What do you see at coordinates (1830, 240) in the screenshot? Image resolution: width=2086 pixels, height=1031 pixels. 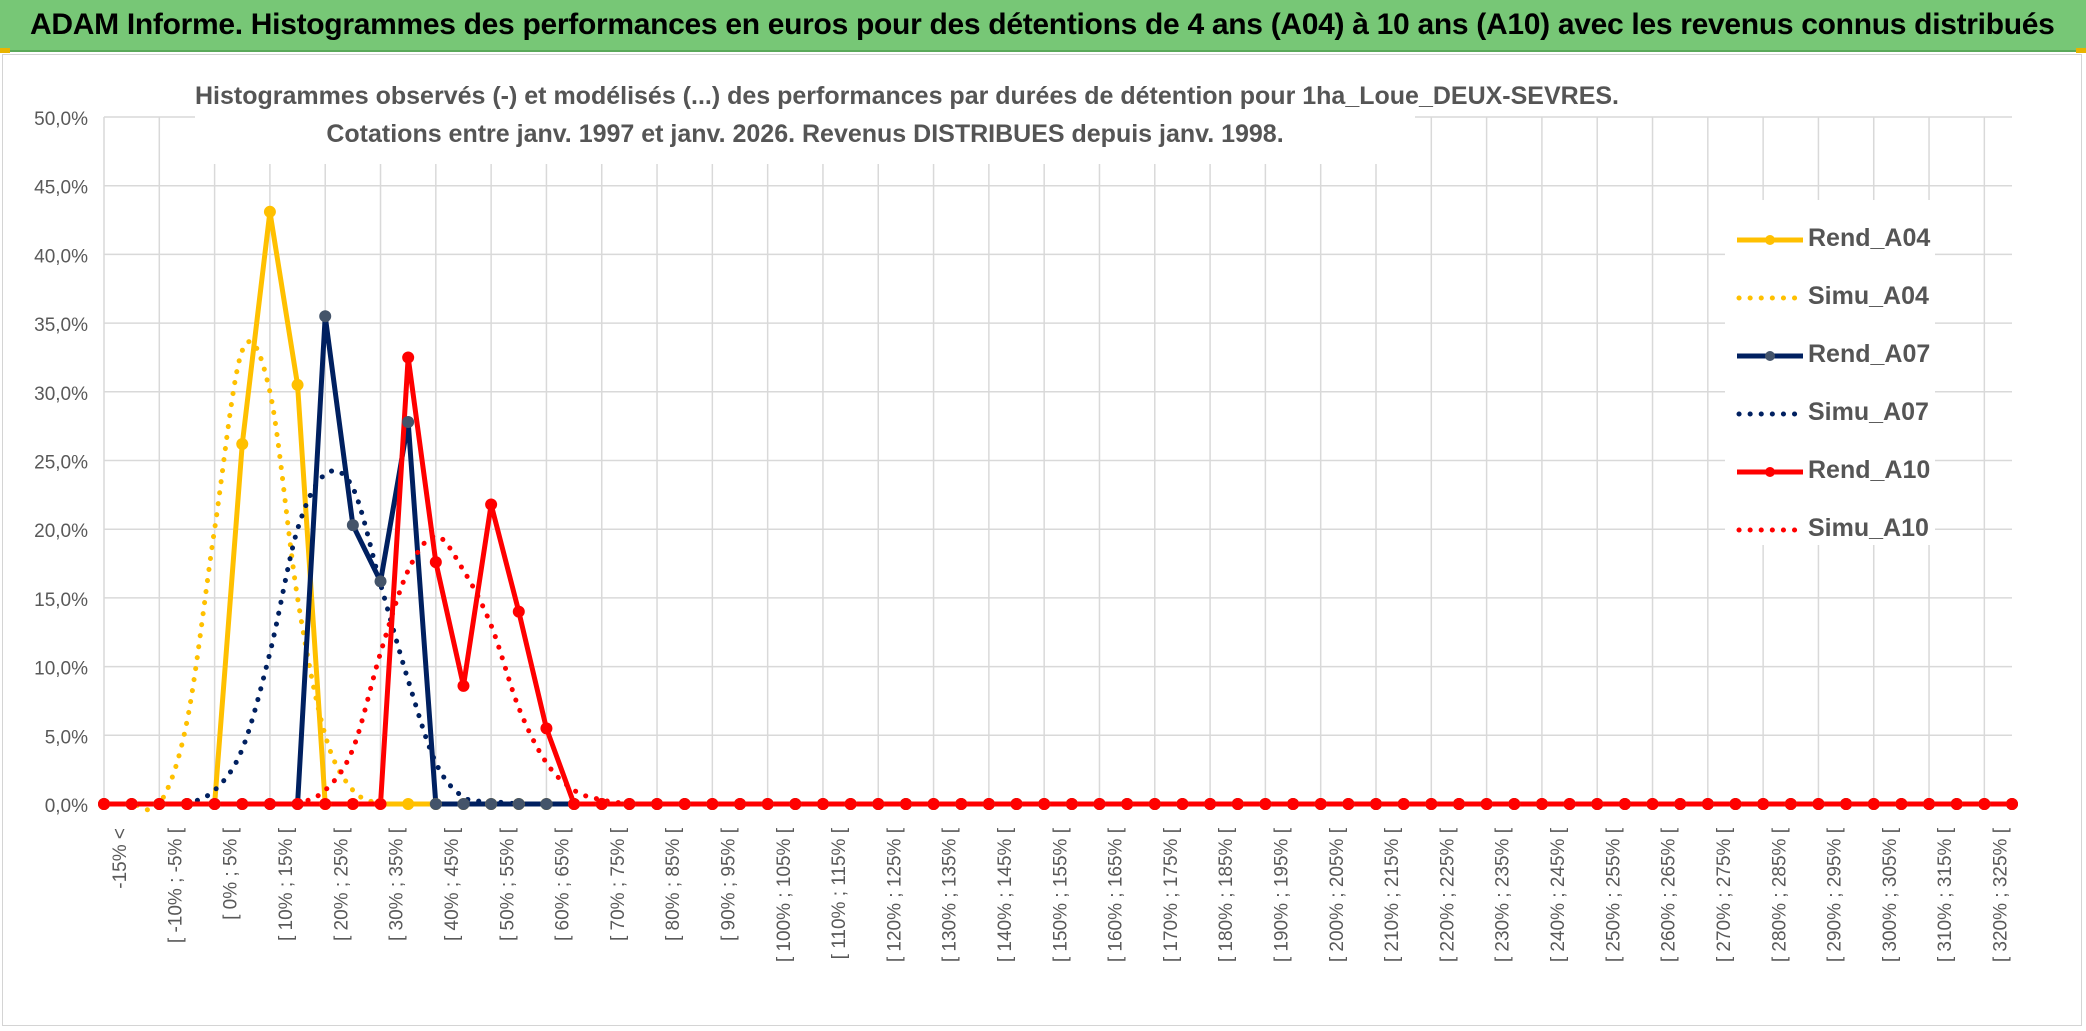 I see `legend-item-rend-a04: Rend_A04` at bounding box center [1830, 240].